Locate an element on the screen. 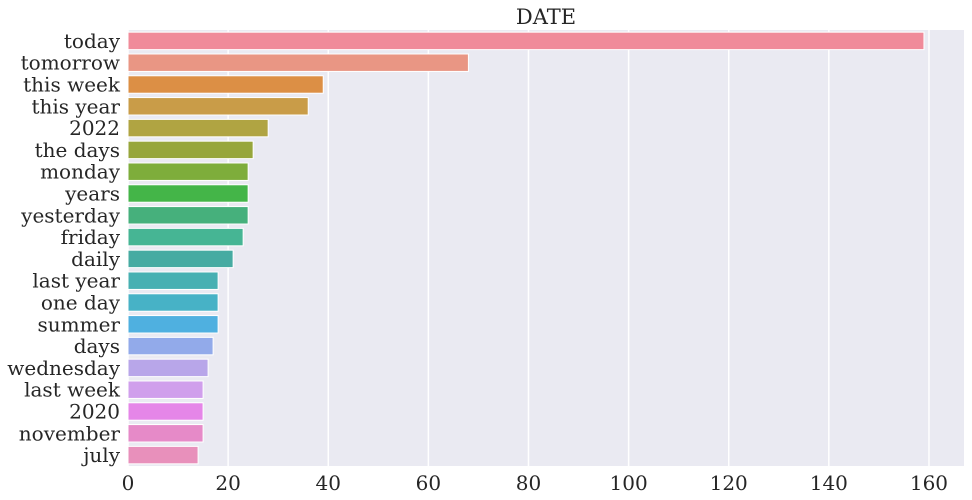 The height and width of the screenshot is (500, 972). x-tick-label: 40 is located at coordinates (328, 483).